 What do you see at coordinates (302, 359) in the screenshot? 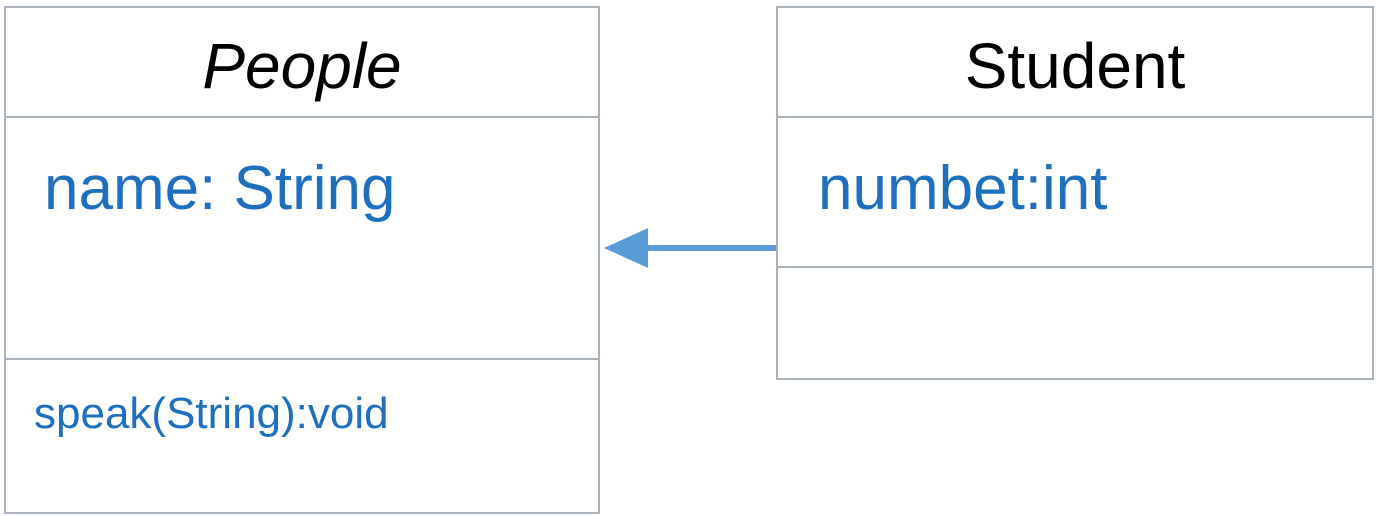
I see `people-attributes-divider` at bounding box center [302, 359].